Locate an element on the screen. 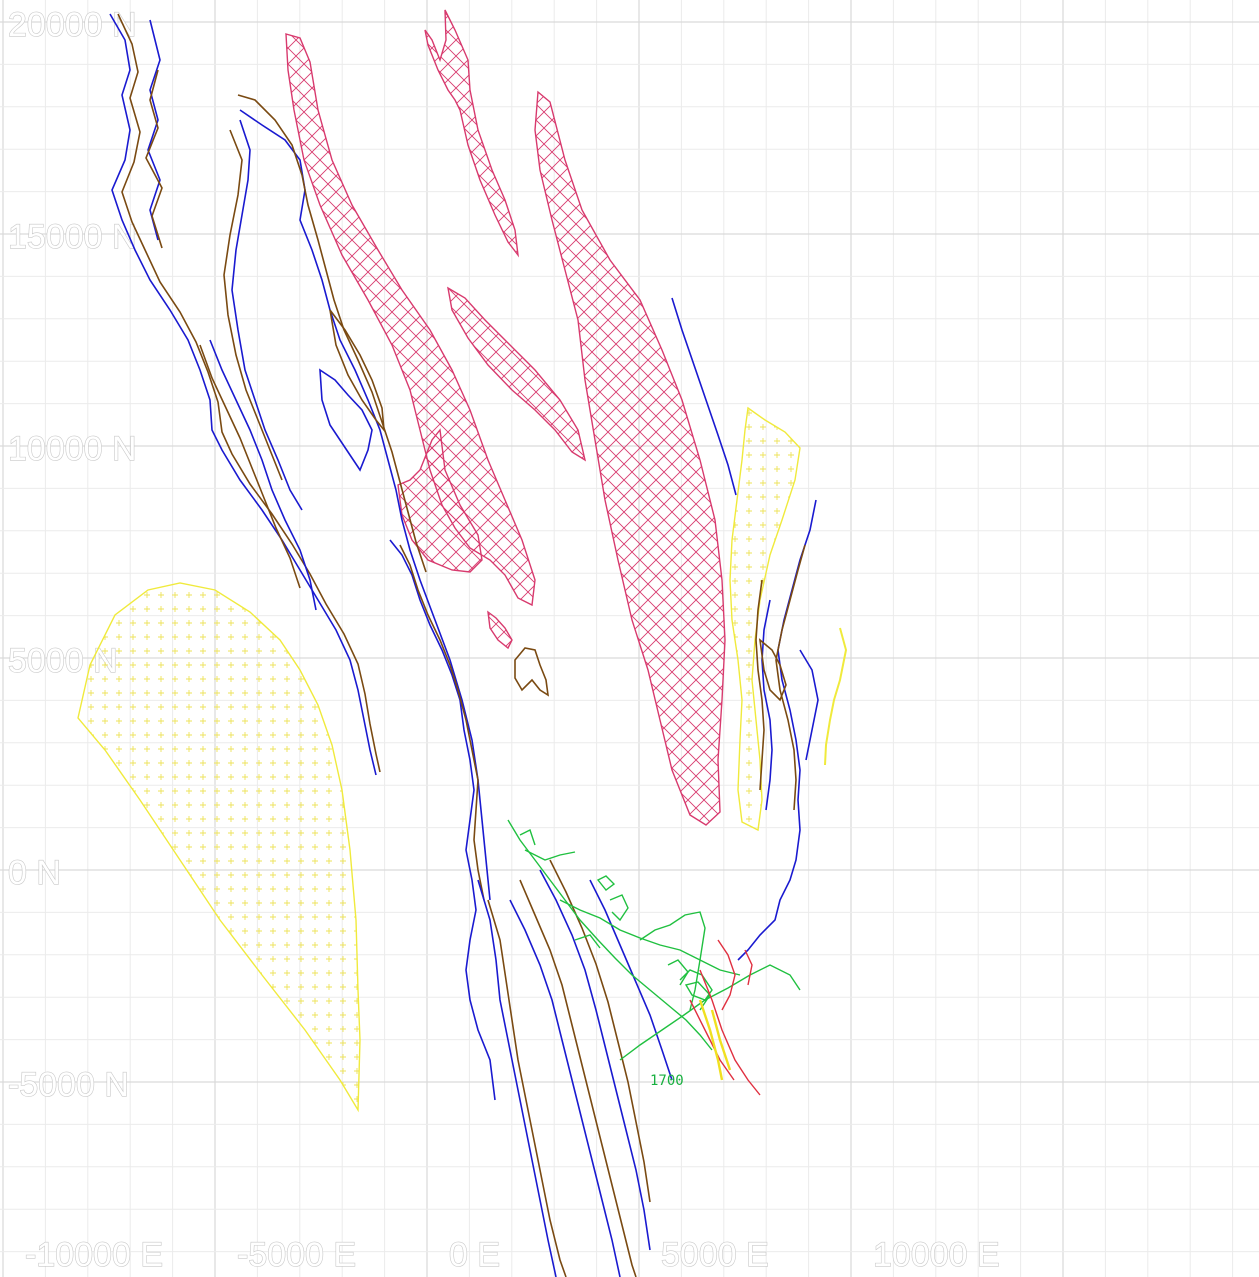 The height and width of the screenshot is (1277, 1259). contact-brown-crest is located at coordinates (357, 371).